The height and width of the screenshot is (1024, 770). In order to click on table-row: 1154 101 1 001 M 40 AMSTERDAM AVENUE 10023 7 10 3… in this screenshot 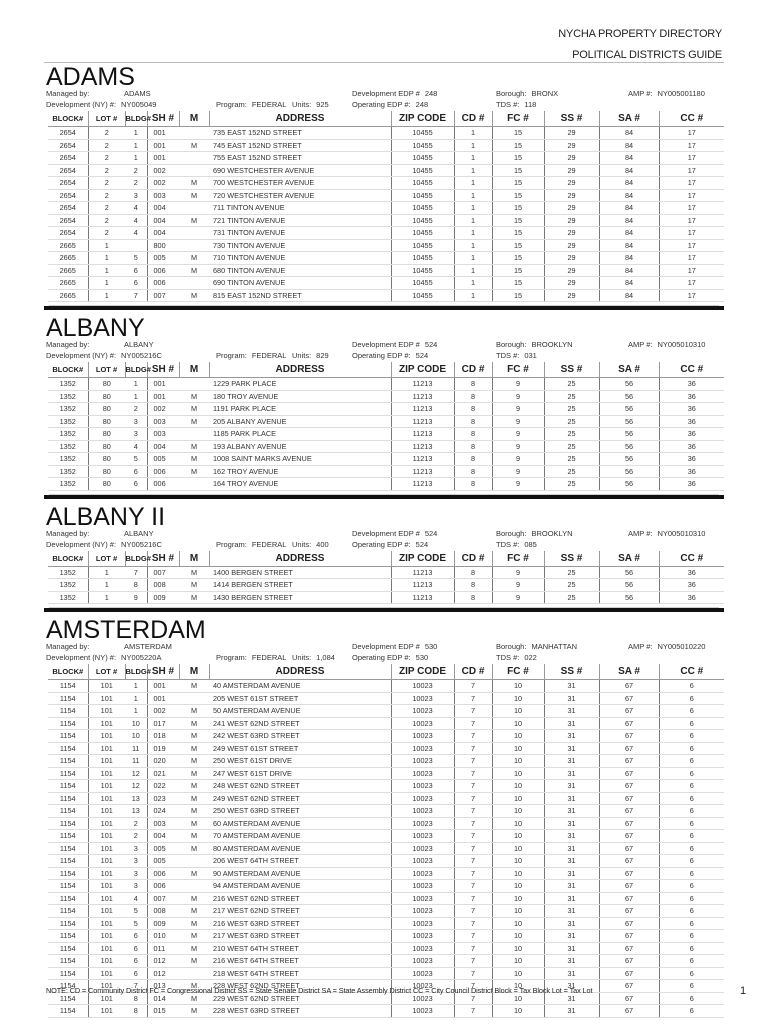, I will do `click(386, 686)`.